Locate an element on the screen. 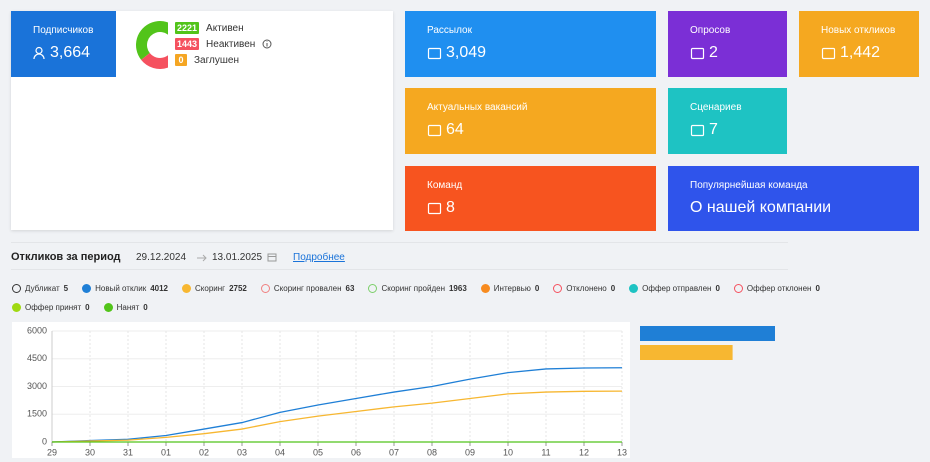  info-circle is located at coordinates (267, 44).